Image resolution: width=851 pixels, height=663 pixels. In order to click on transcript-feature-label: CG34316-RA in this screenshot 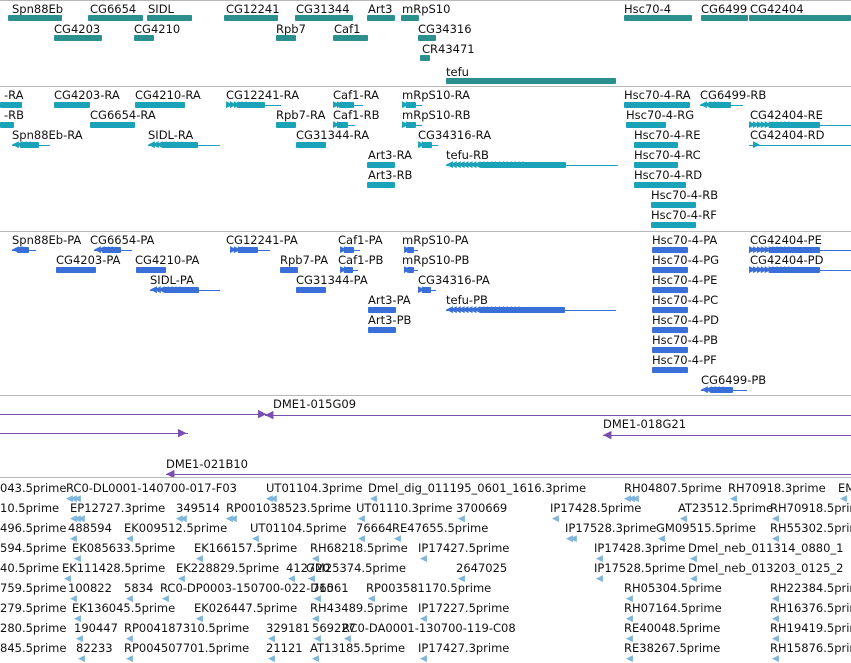, I will do `click(455, 135)`.